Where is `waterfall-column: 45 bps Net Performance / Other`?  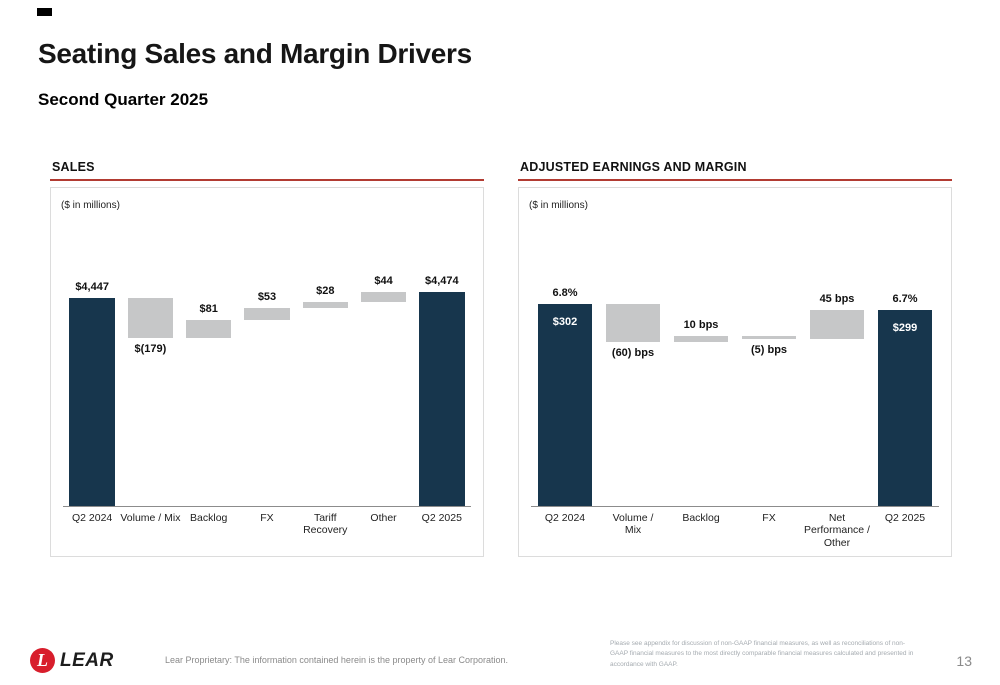 waterfall-column: 45 bps Net Performance / Other is located at coordinates (837, 393).